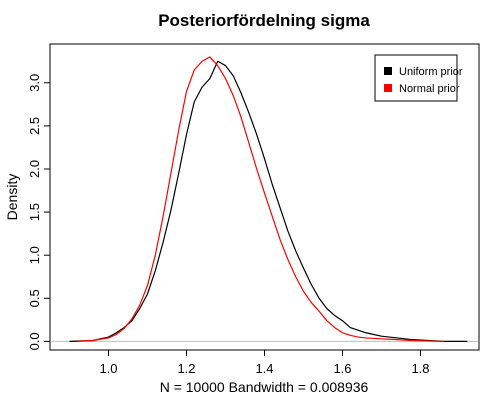 This screenshot has width=500, height=400. What do you see at coordinates (12, 197) in the screenshot?
I see `y-axis-label: Density` at bounding box center [12, 197].